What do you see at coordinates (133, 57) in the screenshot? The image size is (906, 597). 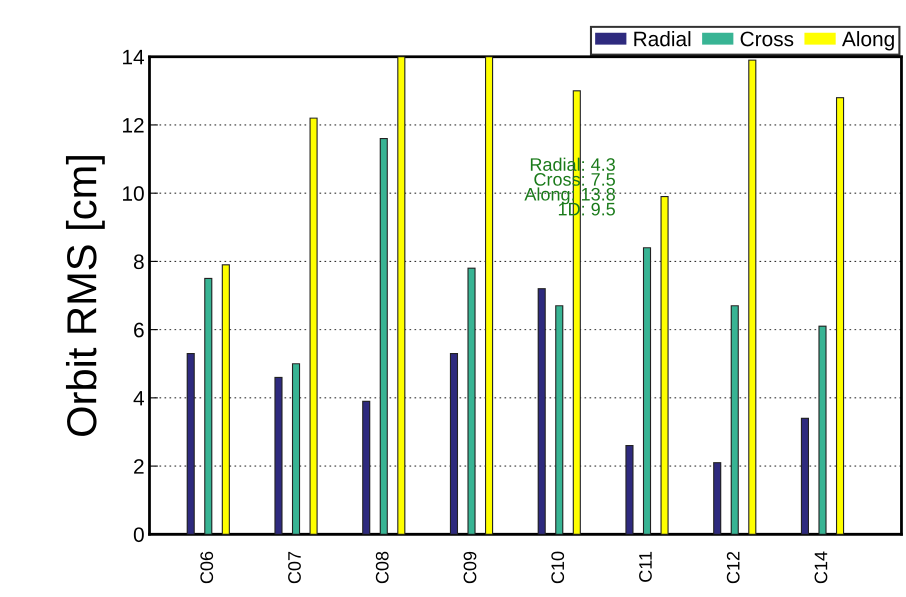 I see `y-tick-label: 14` at bounding box center [133, 57].